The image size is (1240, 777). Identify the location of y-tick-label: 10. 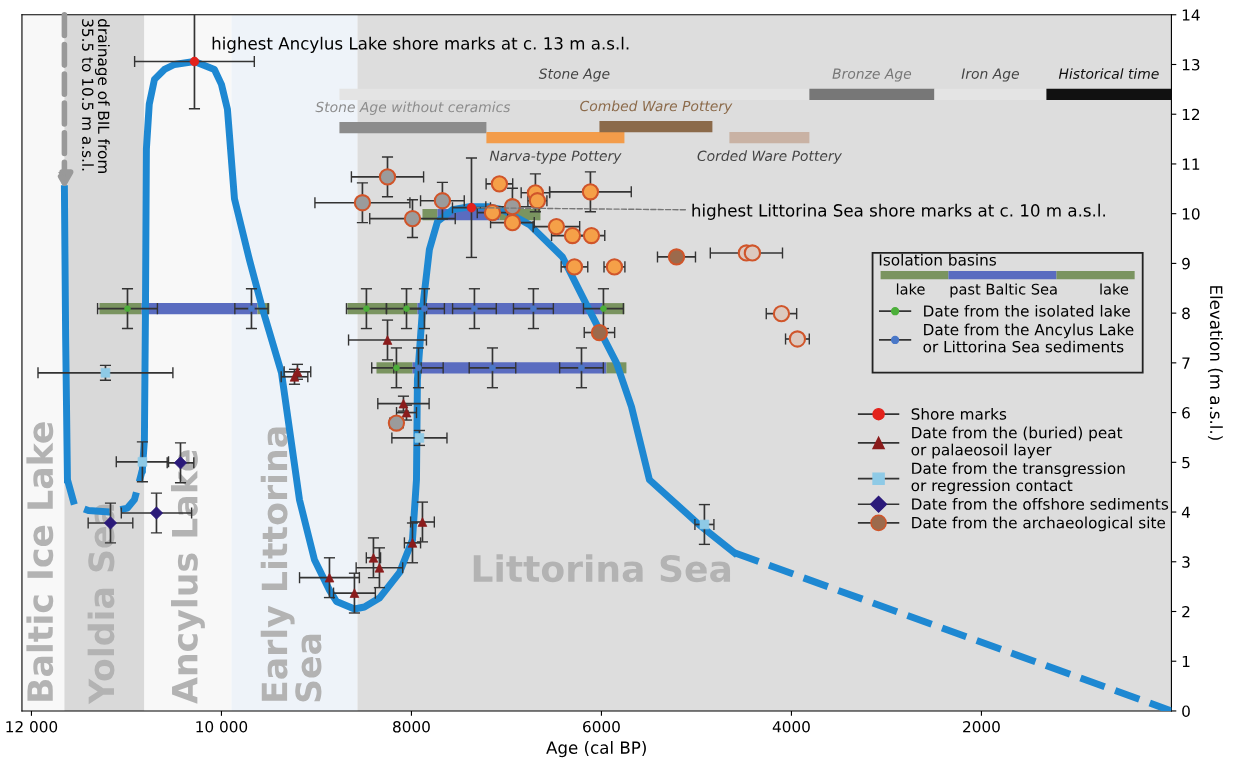
(1191, 214).